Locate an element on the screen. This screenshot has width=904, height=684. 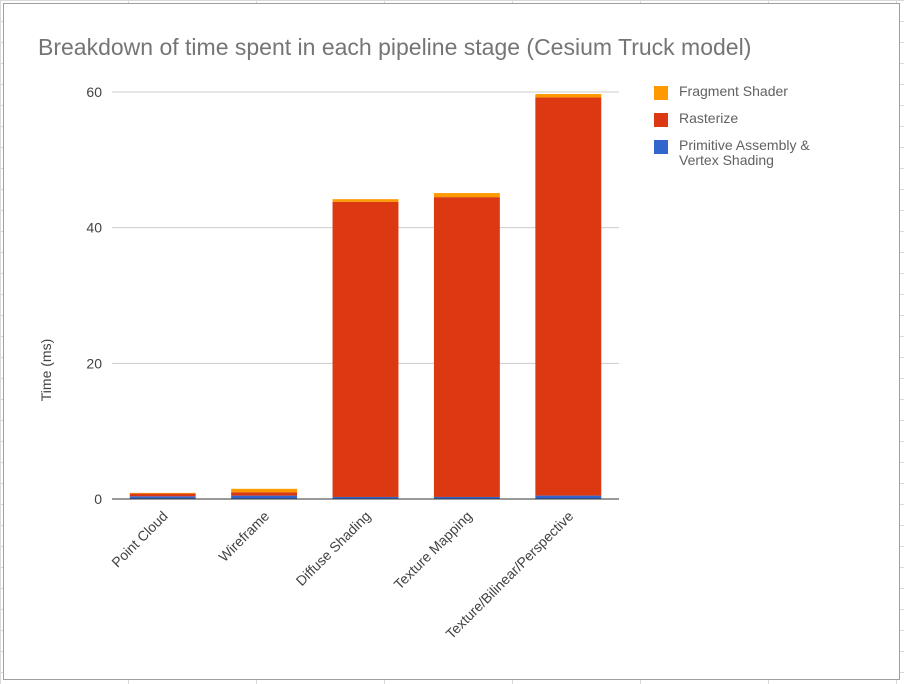
y-tick-label: 20 is located at coordinates (94, 363).